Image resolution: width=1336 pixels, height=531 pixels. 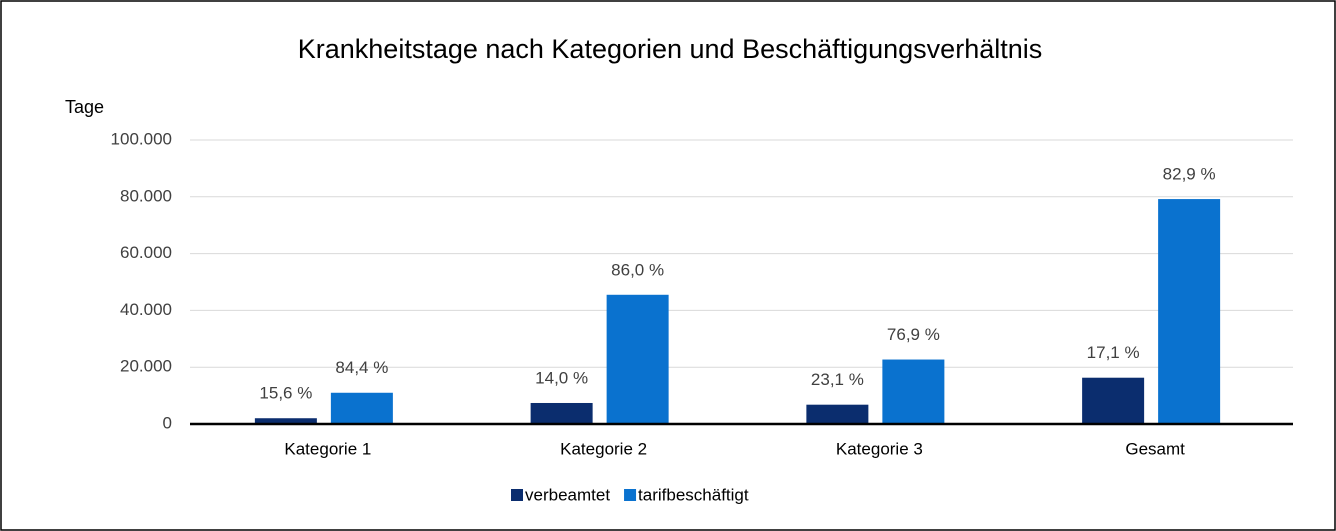 What do you see at coordinates (146, 366) in the screenshot?
I see `y-tick-label: 20.000` at bounding box center [146, 366].